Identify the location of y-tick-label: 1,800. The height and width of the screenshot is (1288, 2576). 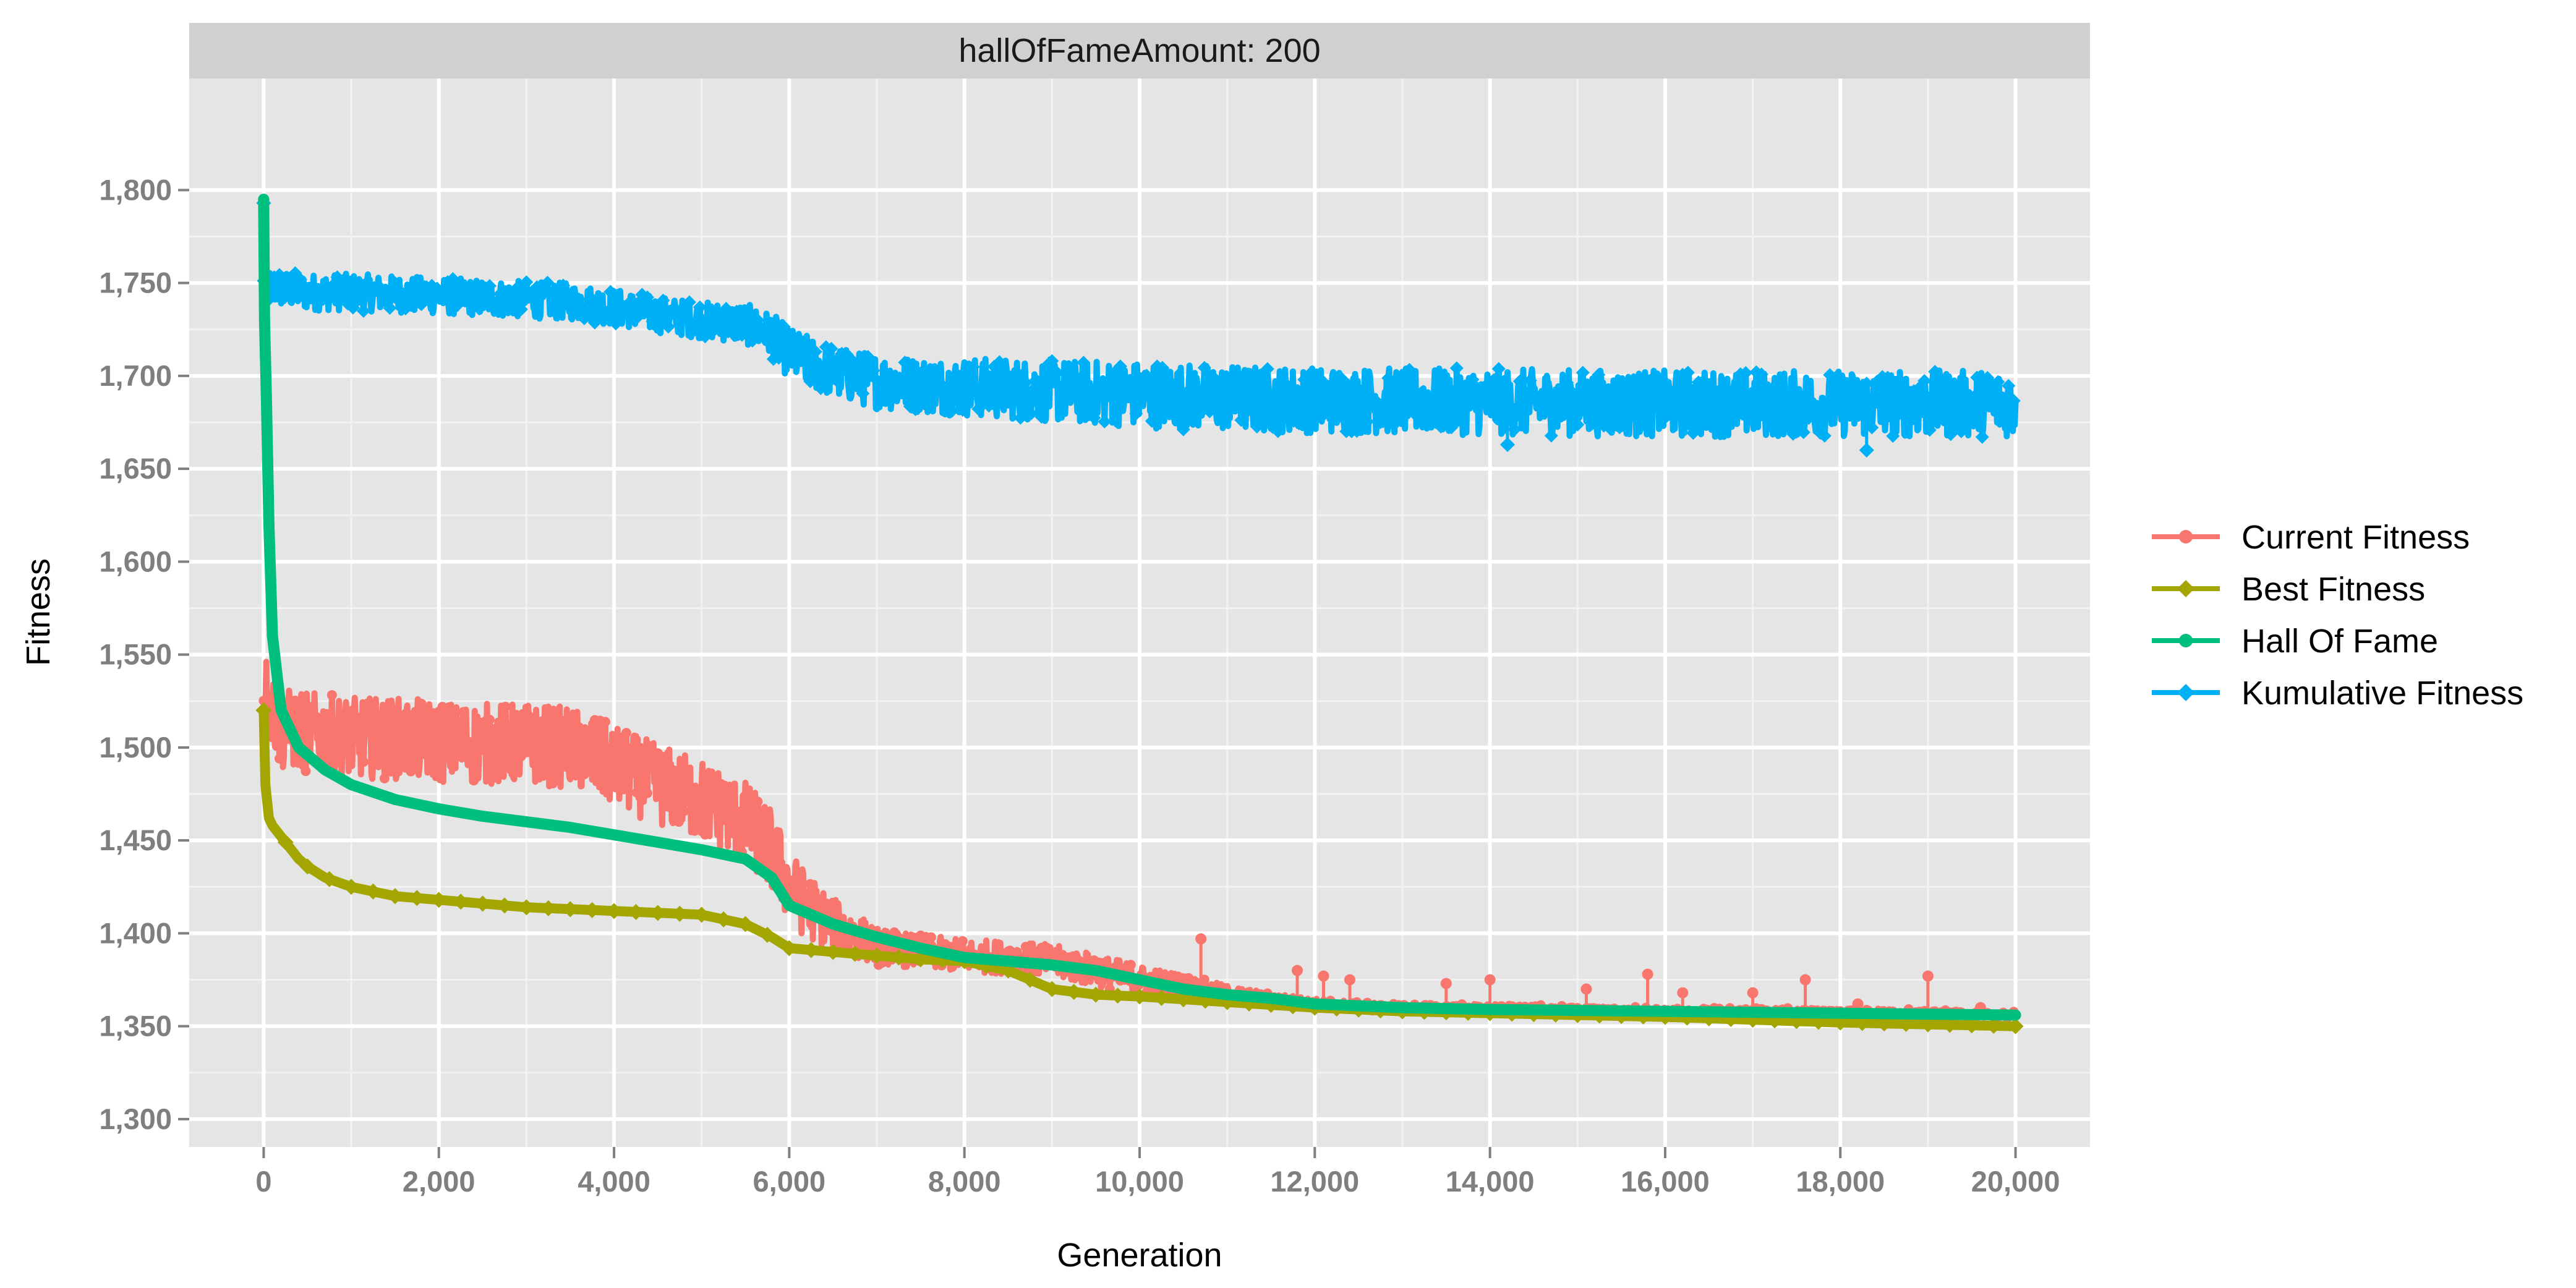
(135, 189).